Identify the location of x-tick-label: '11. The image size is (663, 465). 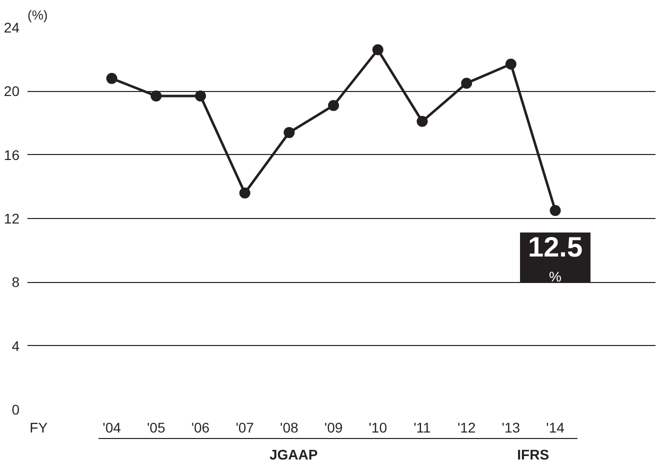
(423, 428).